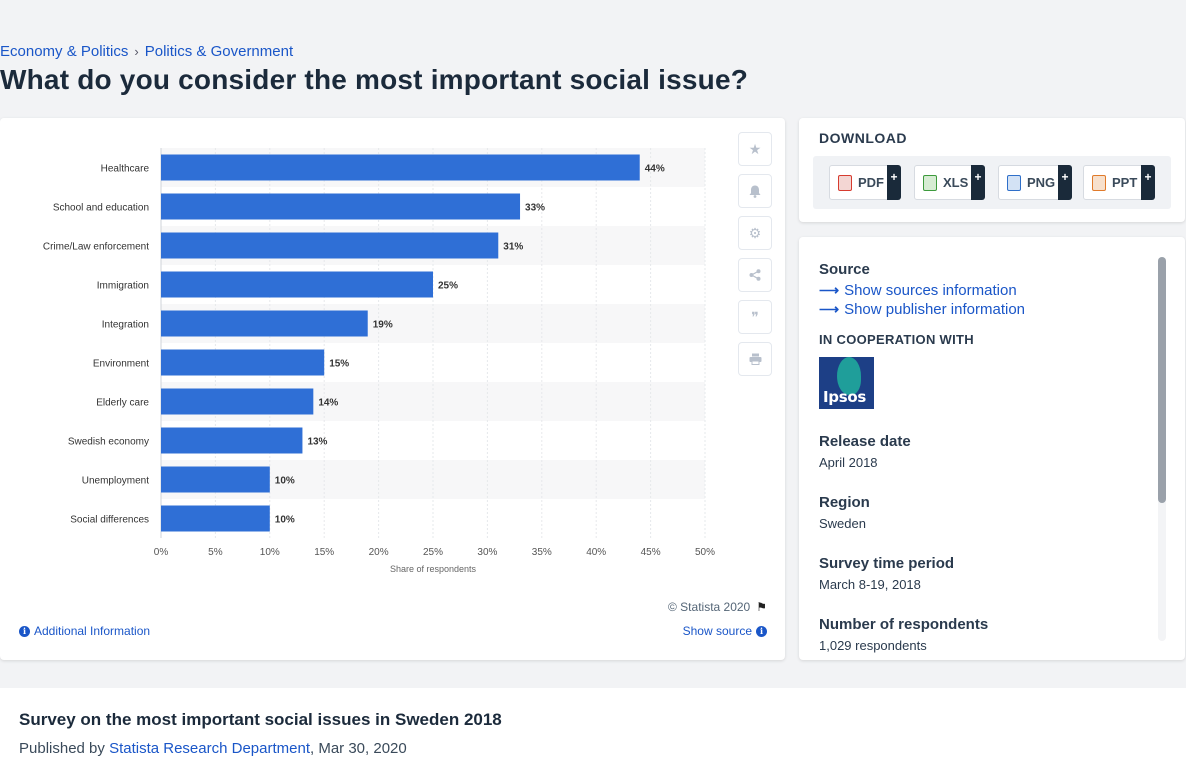 The height and width of the screenshot is (760, 1186). What do you see at coordinates (755, 359) in the screenshot?
I see `print-icon` at bounding box center [755, 359].